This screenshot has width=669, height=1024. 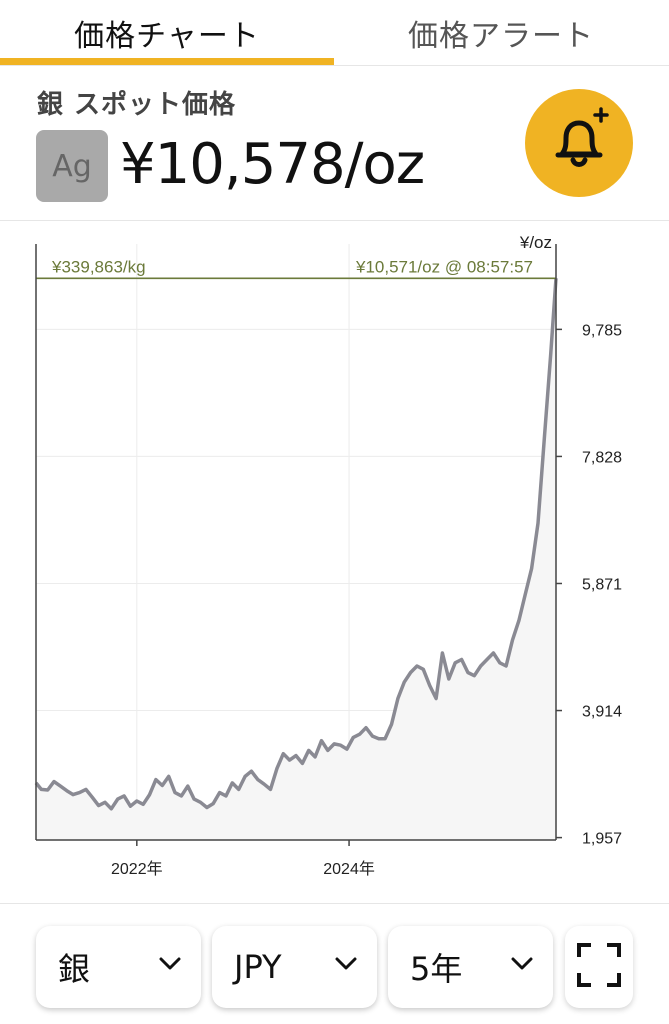 What do you see at coordinates (167, 61) in the screenshot?
I see `active-tab-indicator` at bounding box center [167, 61].